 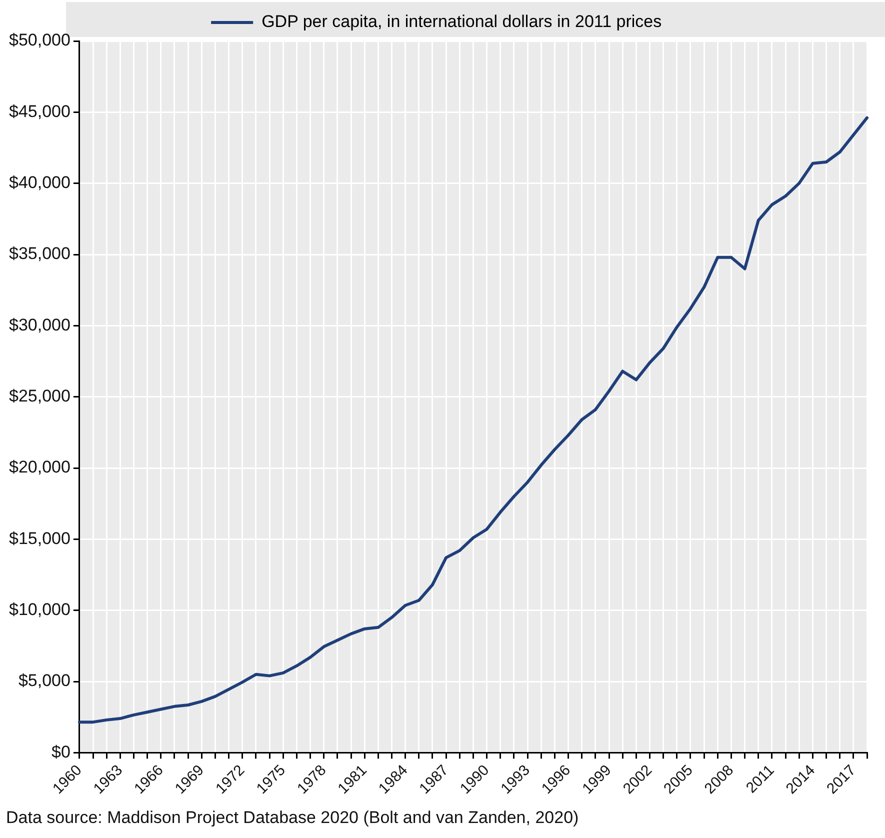 What do you see at coordinates (292, 818) in the screenshot?
I see `source-note: Data source: Maddison Project Database 2020 (Bolt and van Zanden, 2020)` at bounding box center [292, 818].